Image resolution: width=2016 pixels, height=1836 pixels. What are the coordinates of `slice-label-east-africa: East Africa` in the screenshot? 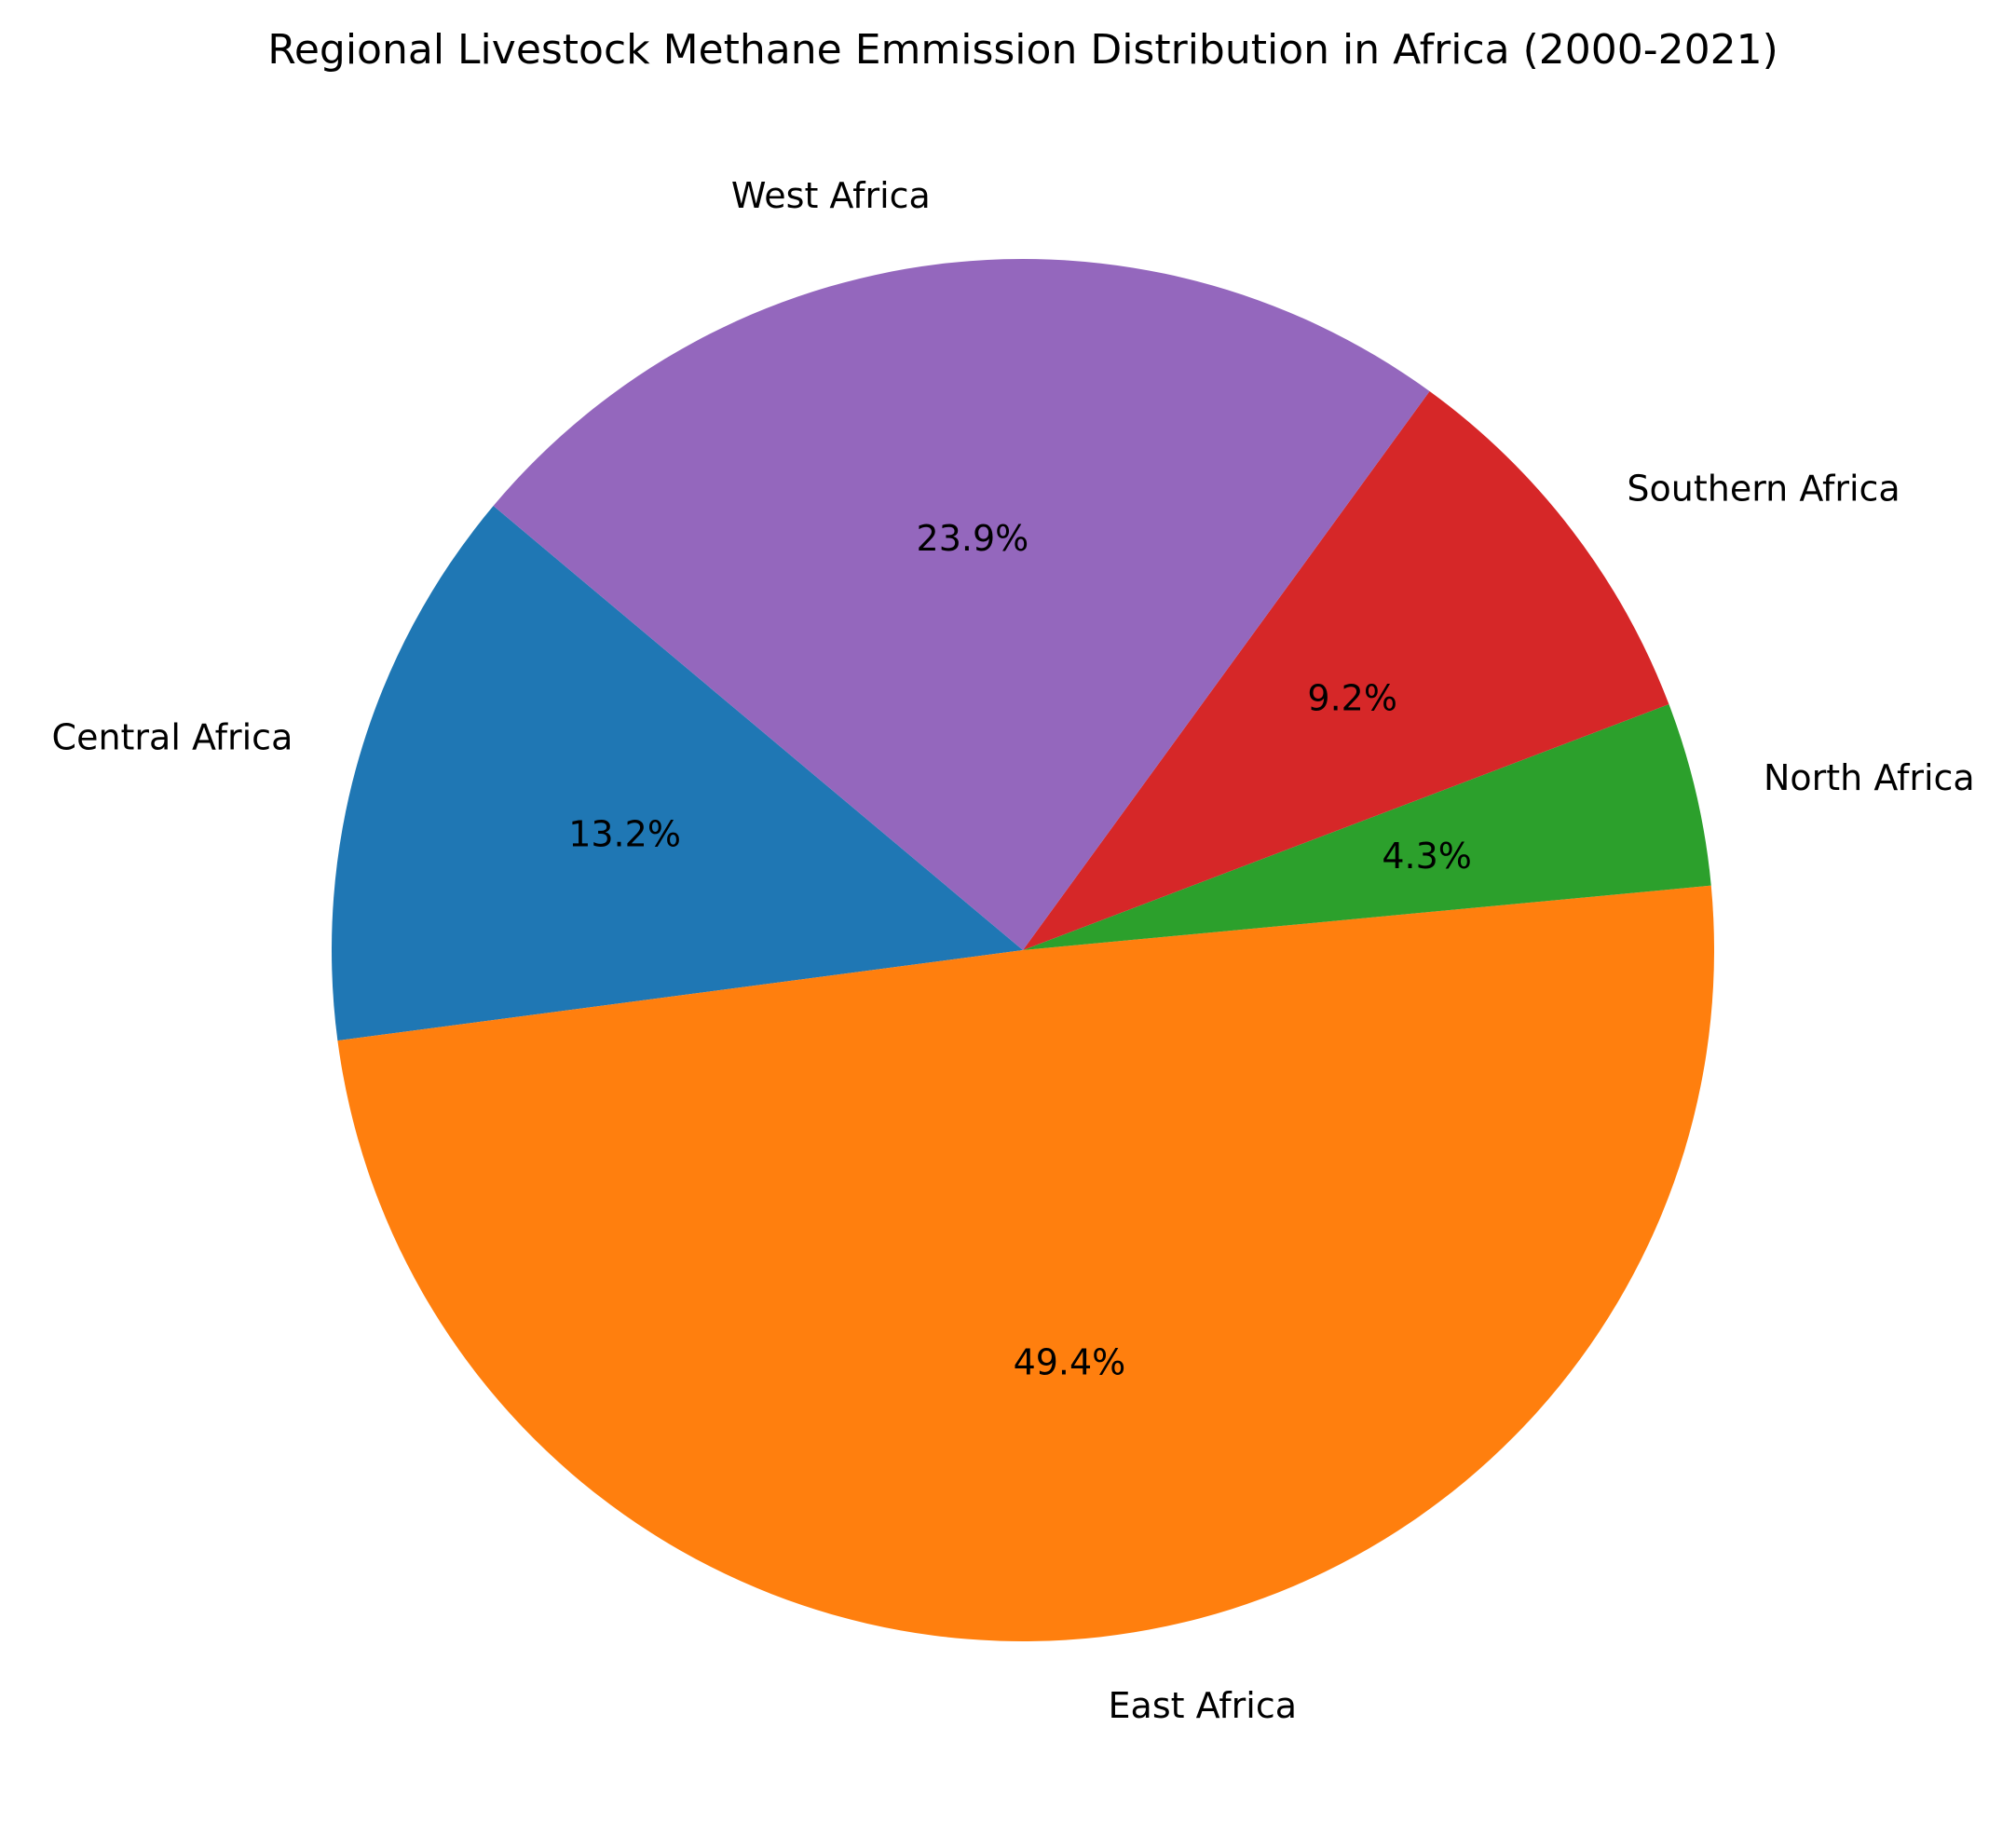 It's located at (1203, 1705).